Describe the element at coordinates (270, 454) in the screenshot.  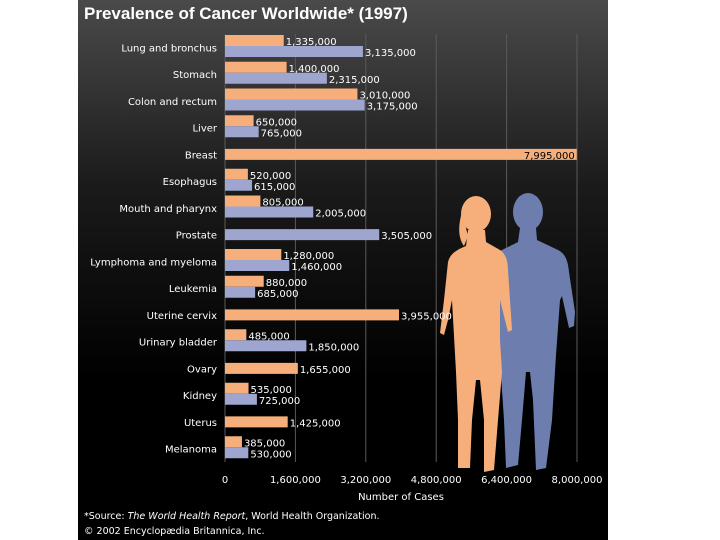
I see `male-value-label: 530,000` at that location.